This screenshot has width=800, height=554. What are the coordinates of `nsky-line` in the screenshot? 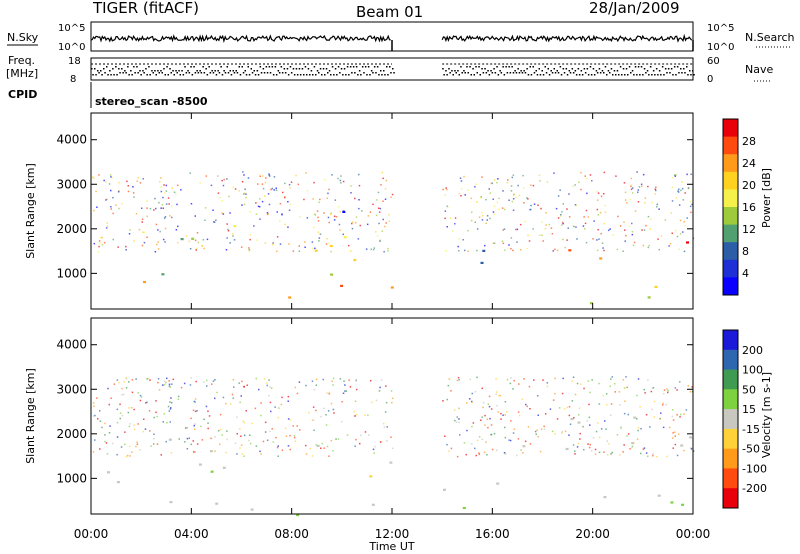 It's located at (240, 39).